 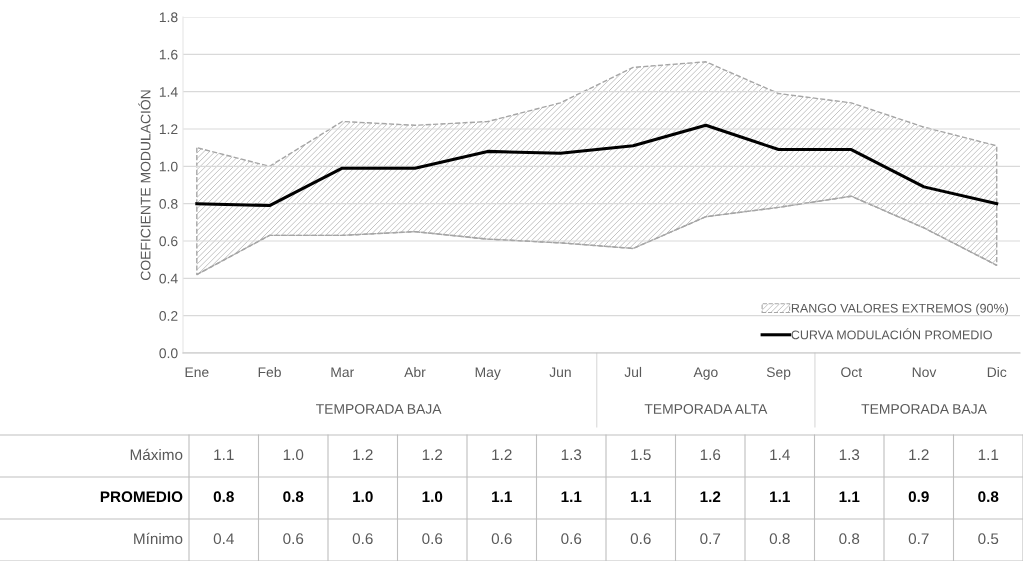 I want to click on data-label: 0.5, so click(x=988, y=539).